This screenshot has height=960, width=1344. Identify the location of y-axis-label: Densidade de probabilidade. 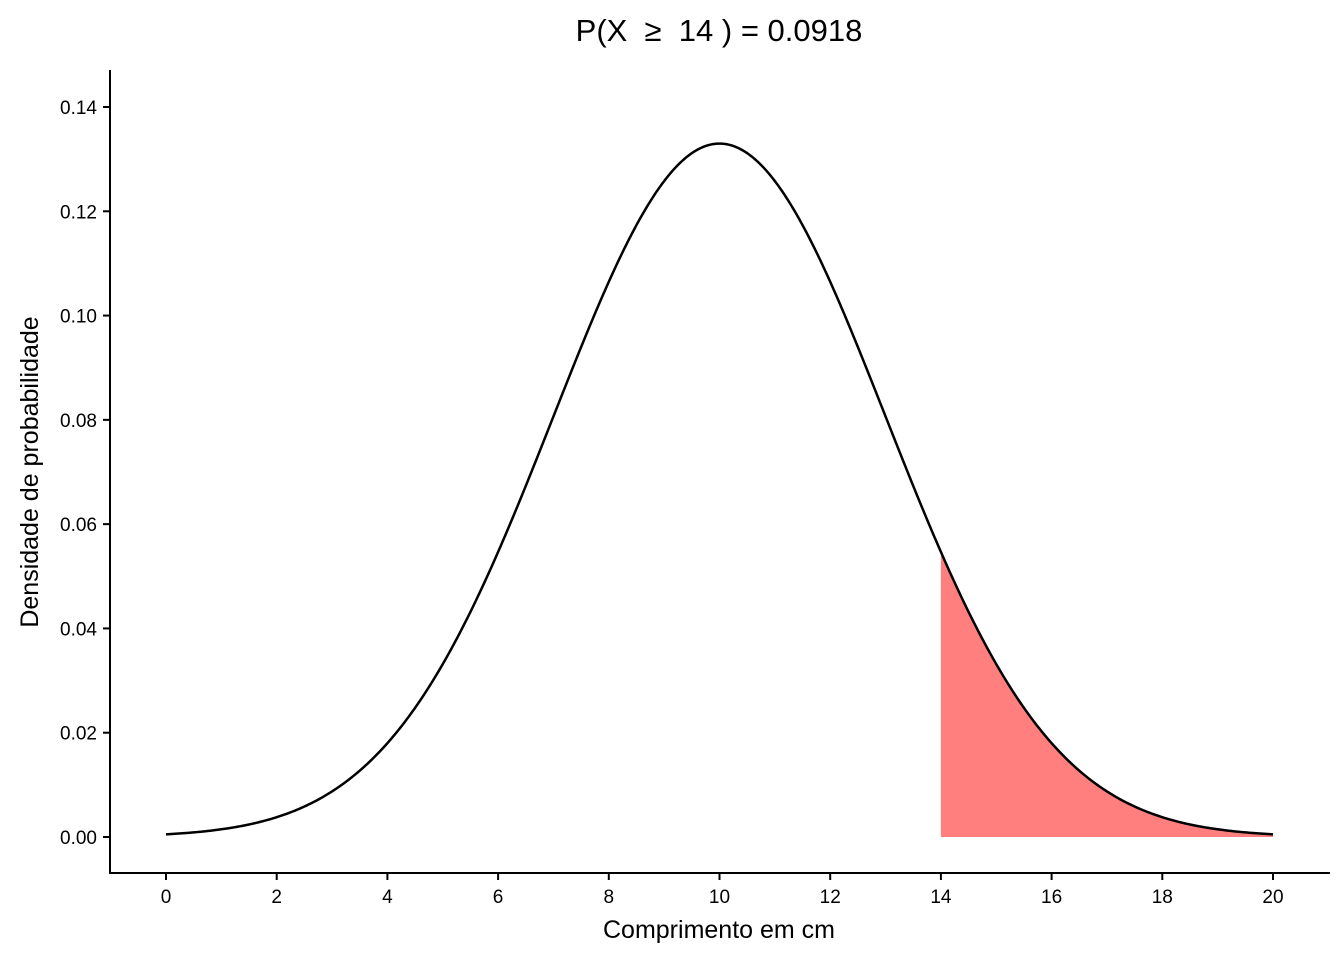
(30, 471).